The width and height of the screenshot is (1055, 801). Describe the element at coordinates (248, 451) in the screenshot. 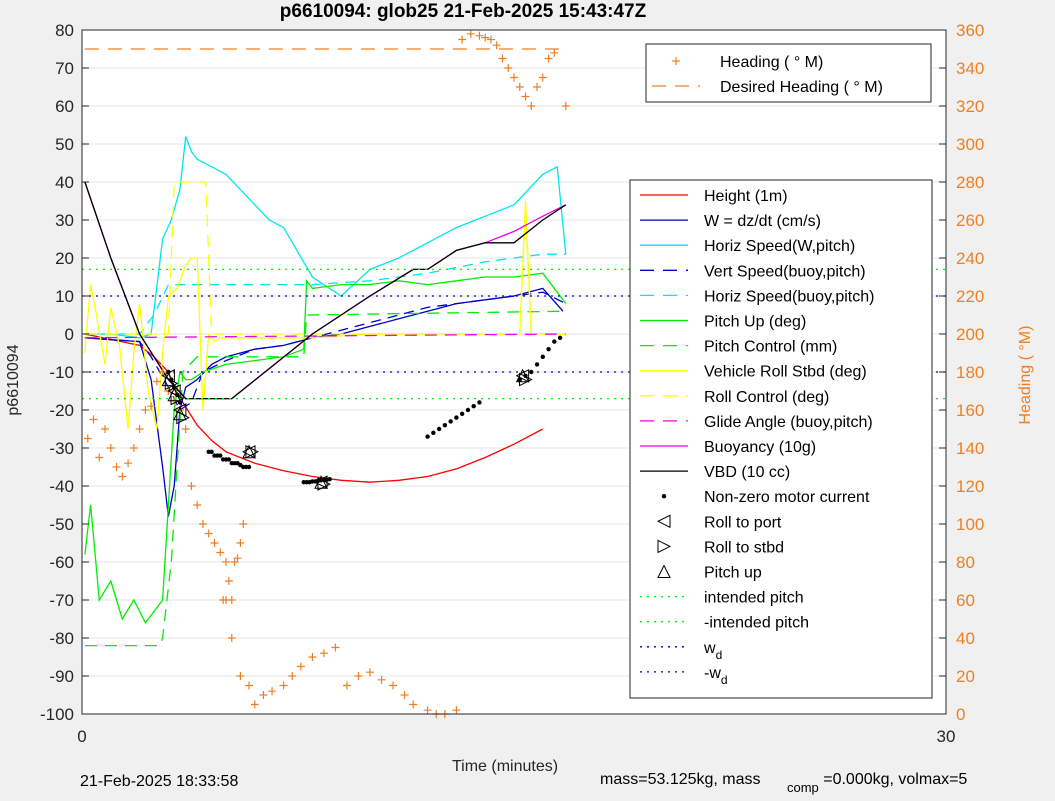

I see `roll-pitch-marker-left` at that location.